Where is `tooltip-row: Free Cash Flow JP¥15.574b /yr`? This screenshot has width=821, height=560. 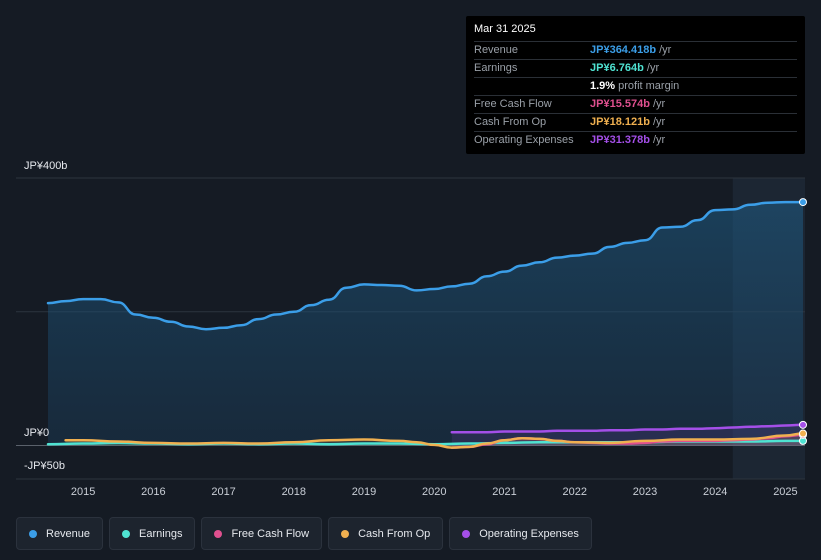
tooltip-row: Free Cash Flow JP¥15.574b /yr is located at coordinates (635, 104).